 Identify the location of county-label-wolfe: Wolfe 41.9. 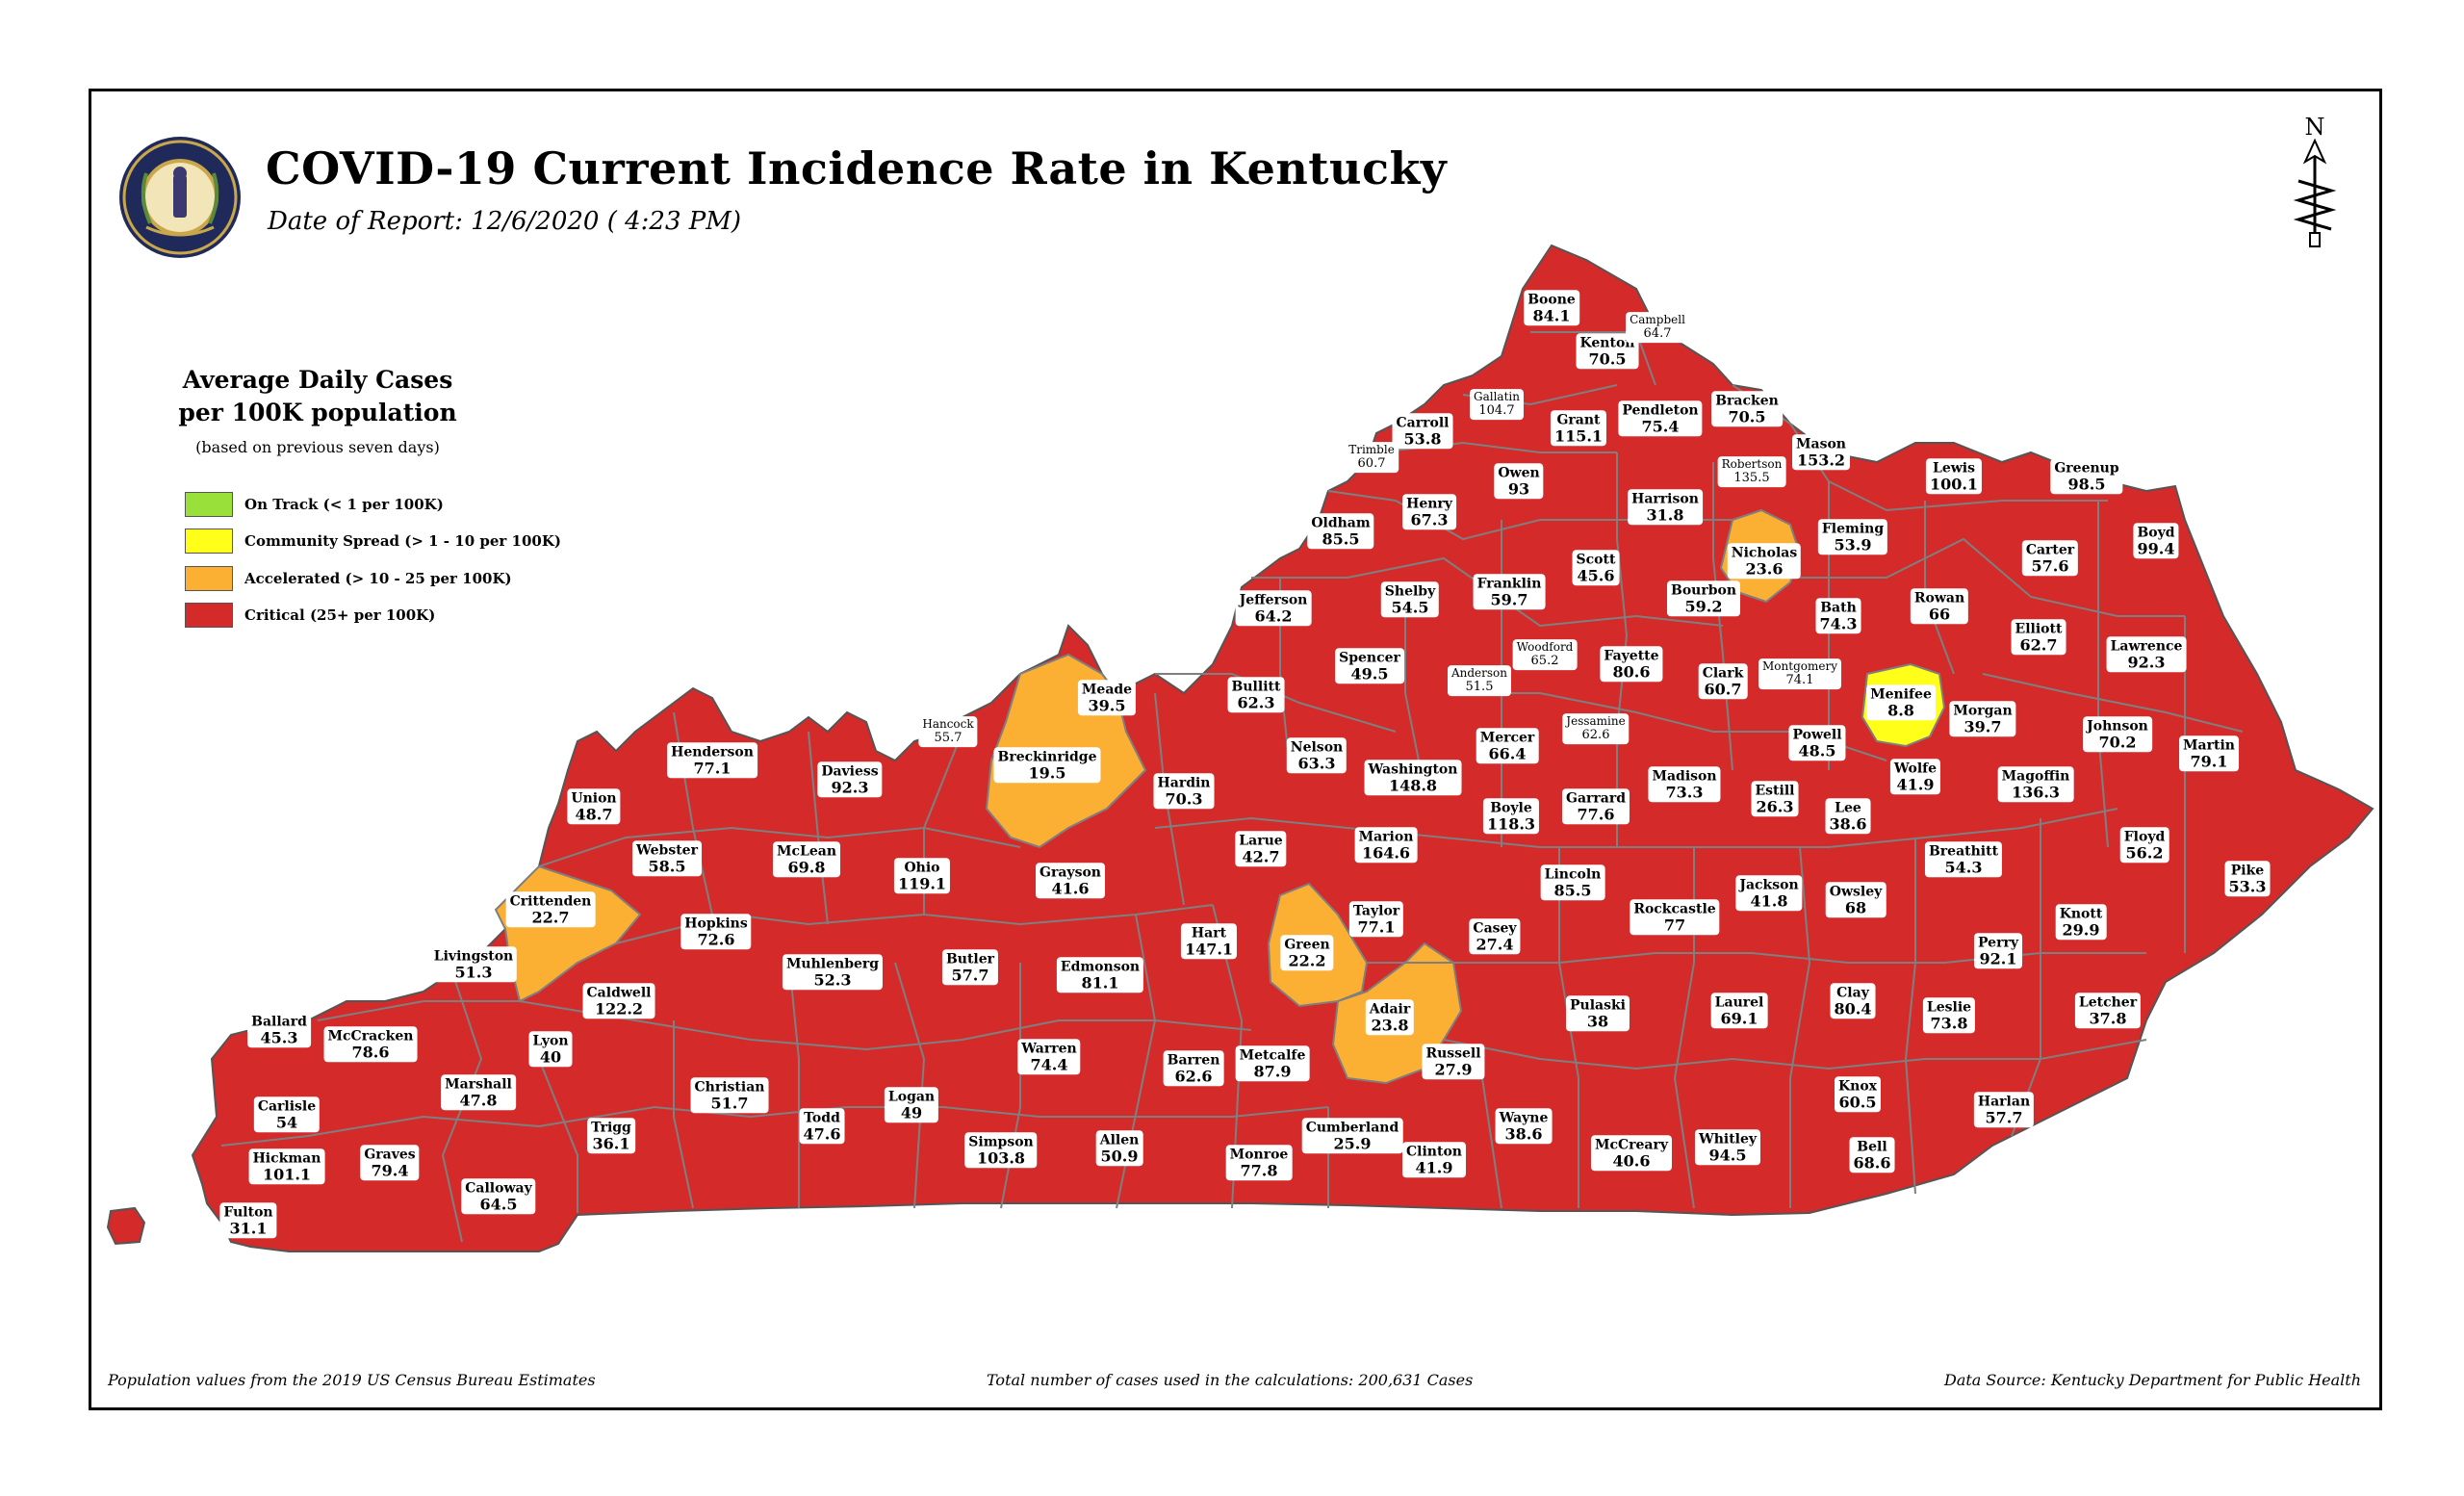
(1915, 777).